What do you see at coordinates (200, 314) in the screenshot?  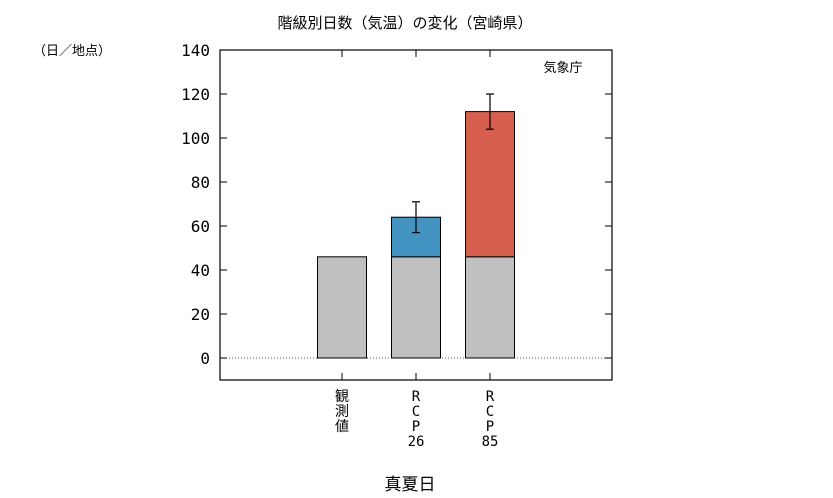 I see `y-tick-label: 20` at bounding box center [200, 314].